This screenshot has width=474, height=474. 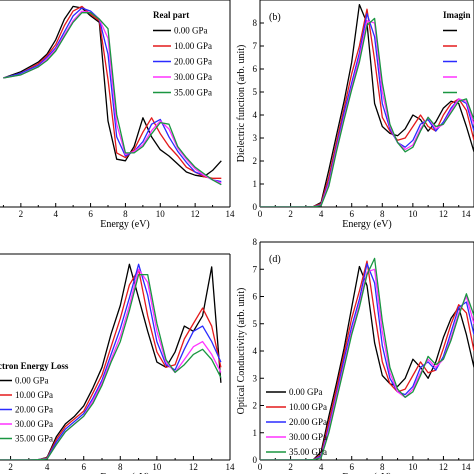 What do you see at coordinates (275, 17) in the screenshot?
I see `panel-label: (b)` at bounding box center [275, 17].